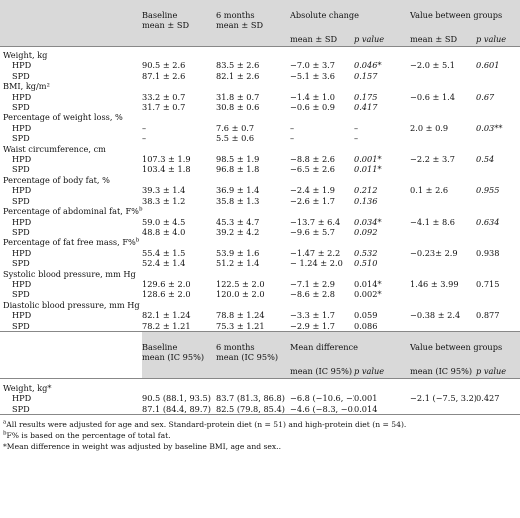  Describe the element at coordinates (488, 283) in the screenshot. I see `cell-between-p: 0.715` at that location.